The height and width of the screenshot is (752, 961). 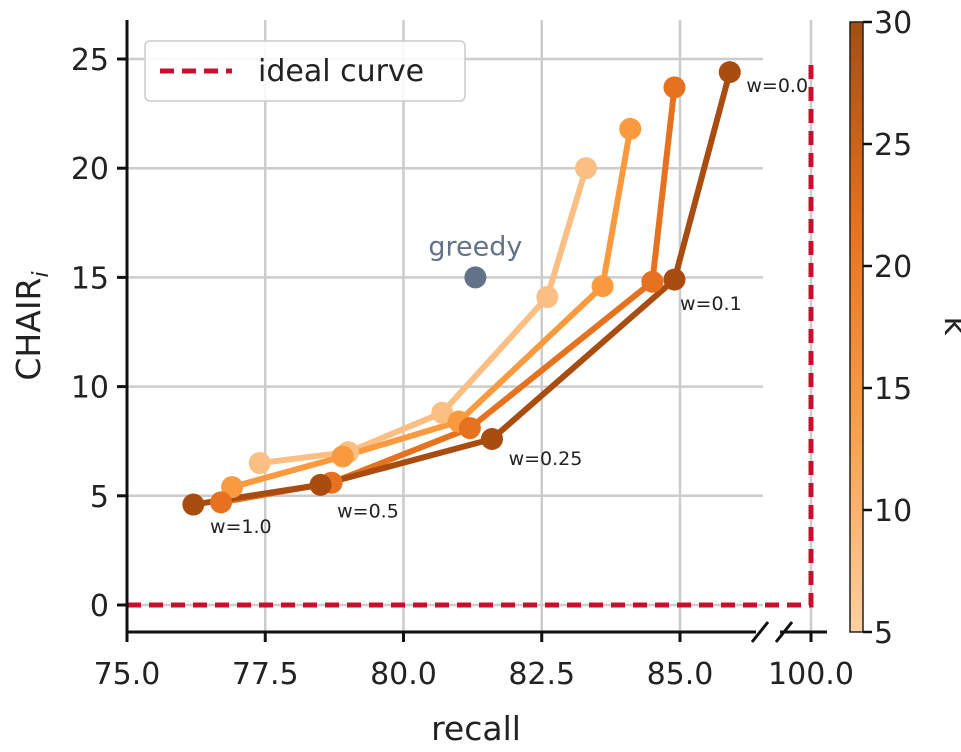 I want to click on colorbar-bar, so click(x=856, y=327).